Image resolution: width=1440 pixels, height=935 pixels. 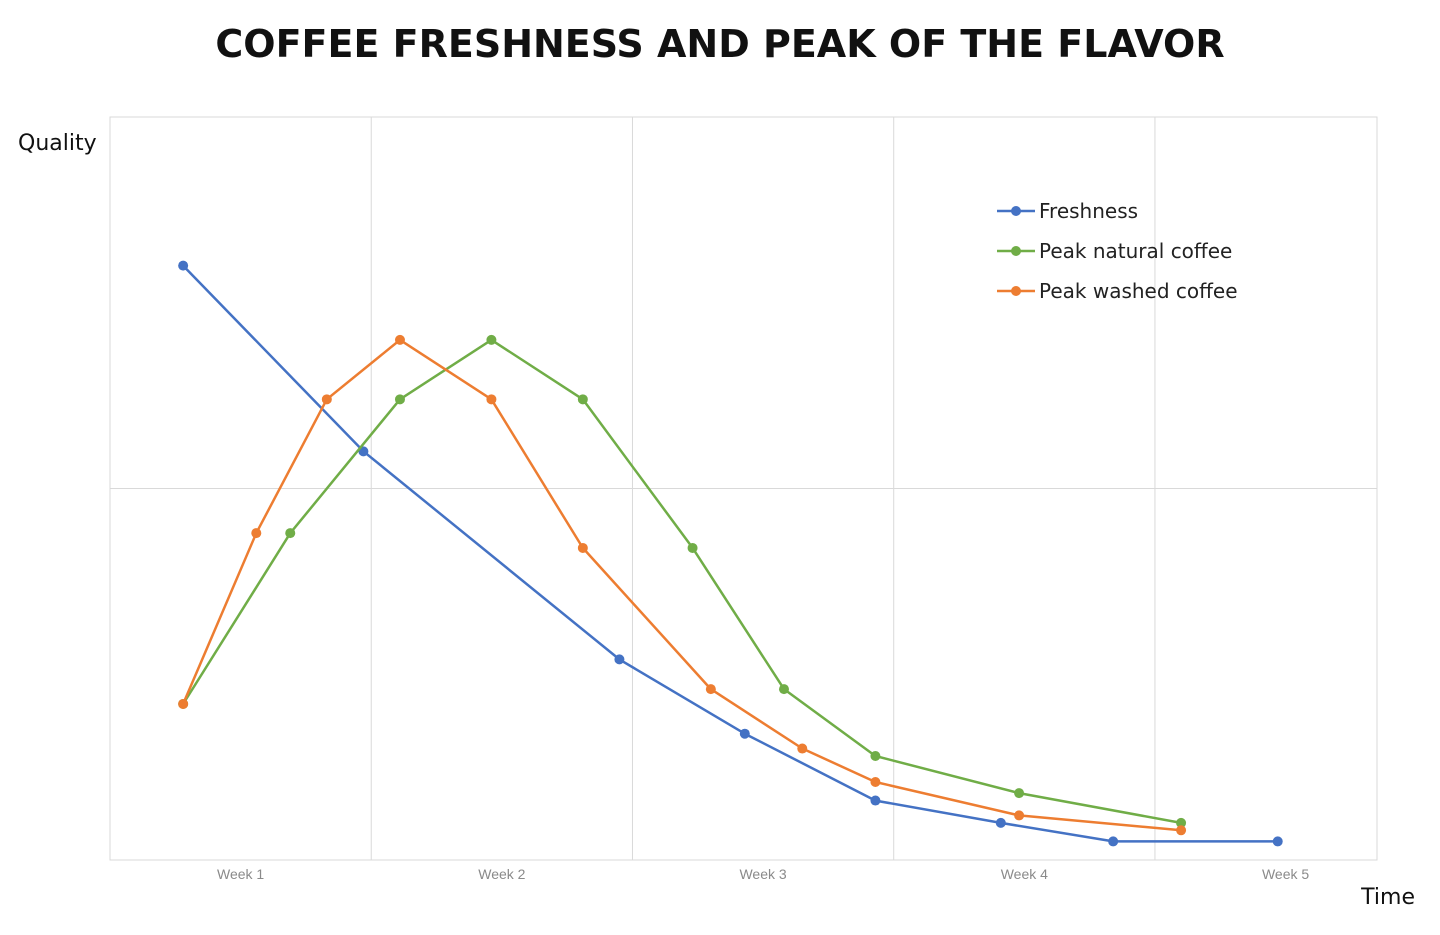 I want to click on x-tick-label: Week 3, so click(x=762, y=874).